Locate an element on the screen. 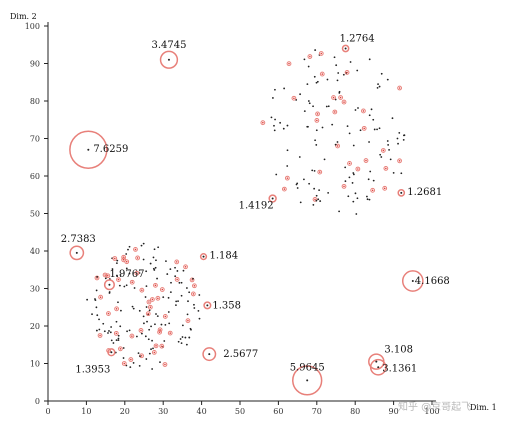  y-tick-label: 60 is located at coordinates (35, 176).